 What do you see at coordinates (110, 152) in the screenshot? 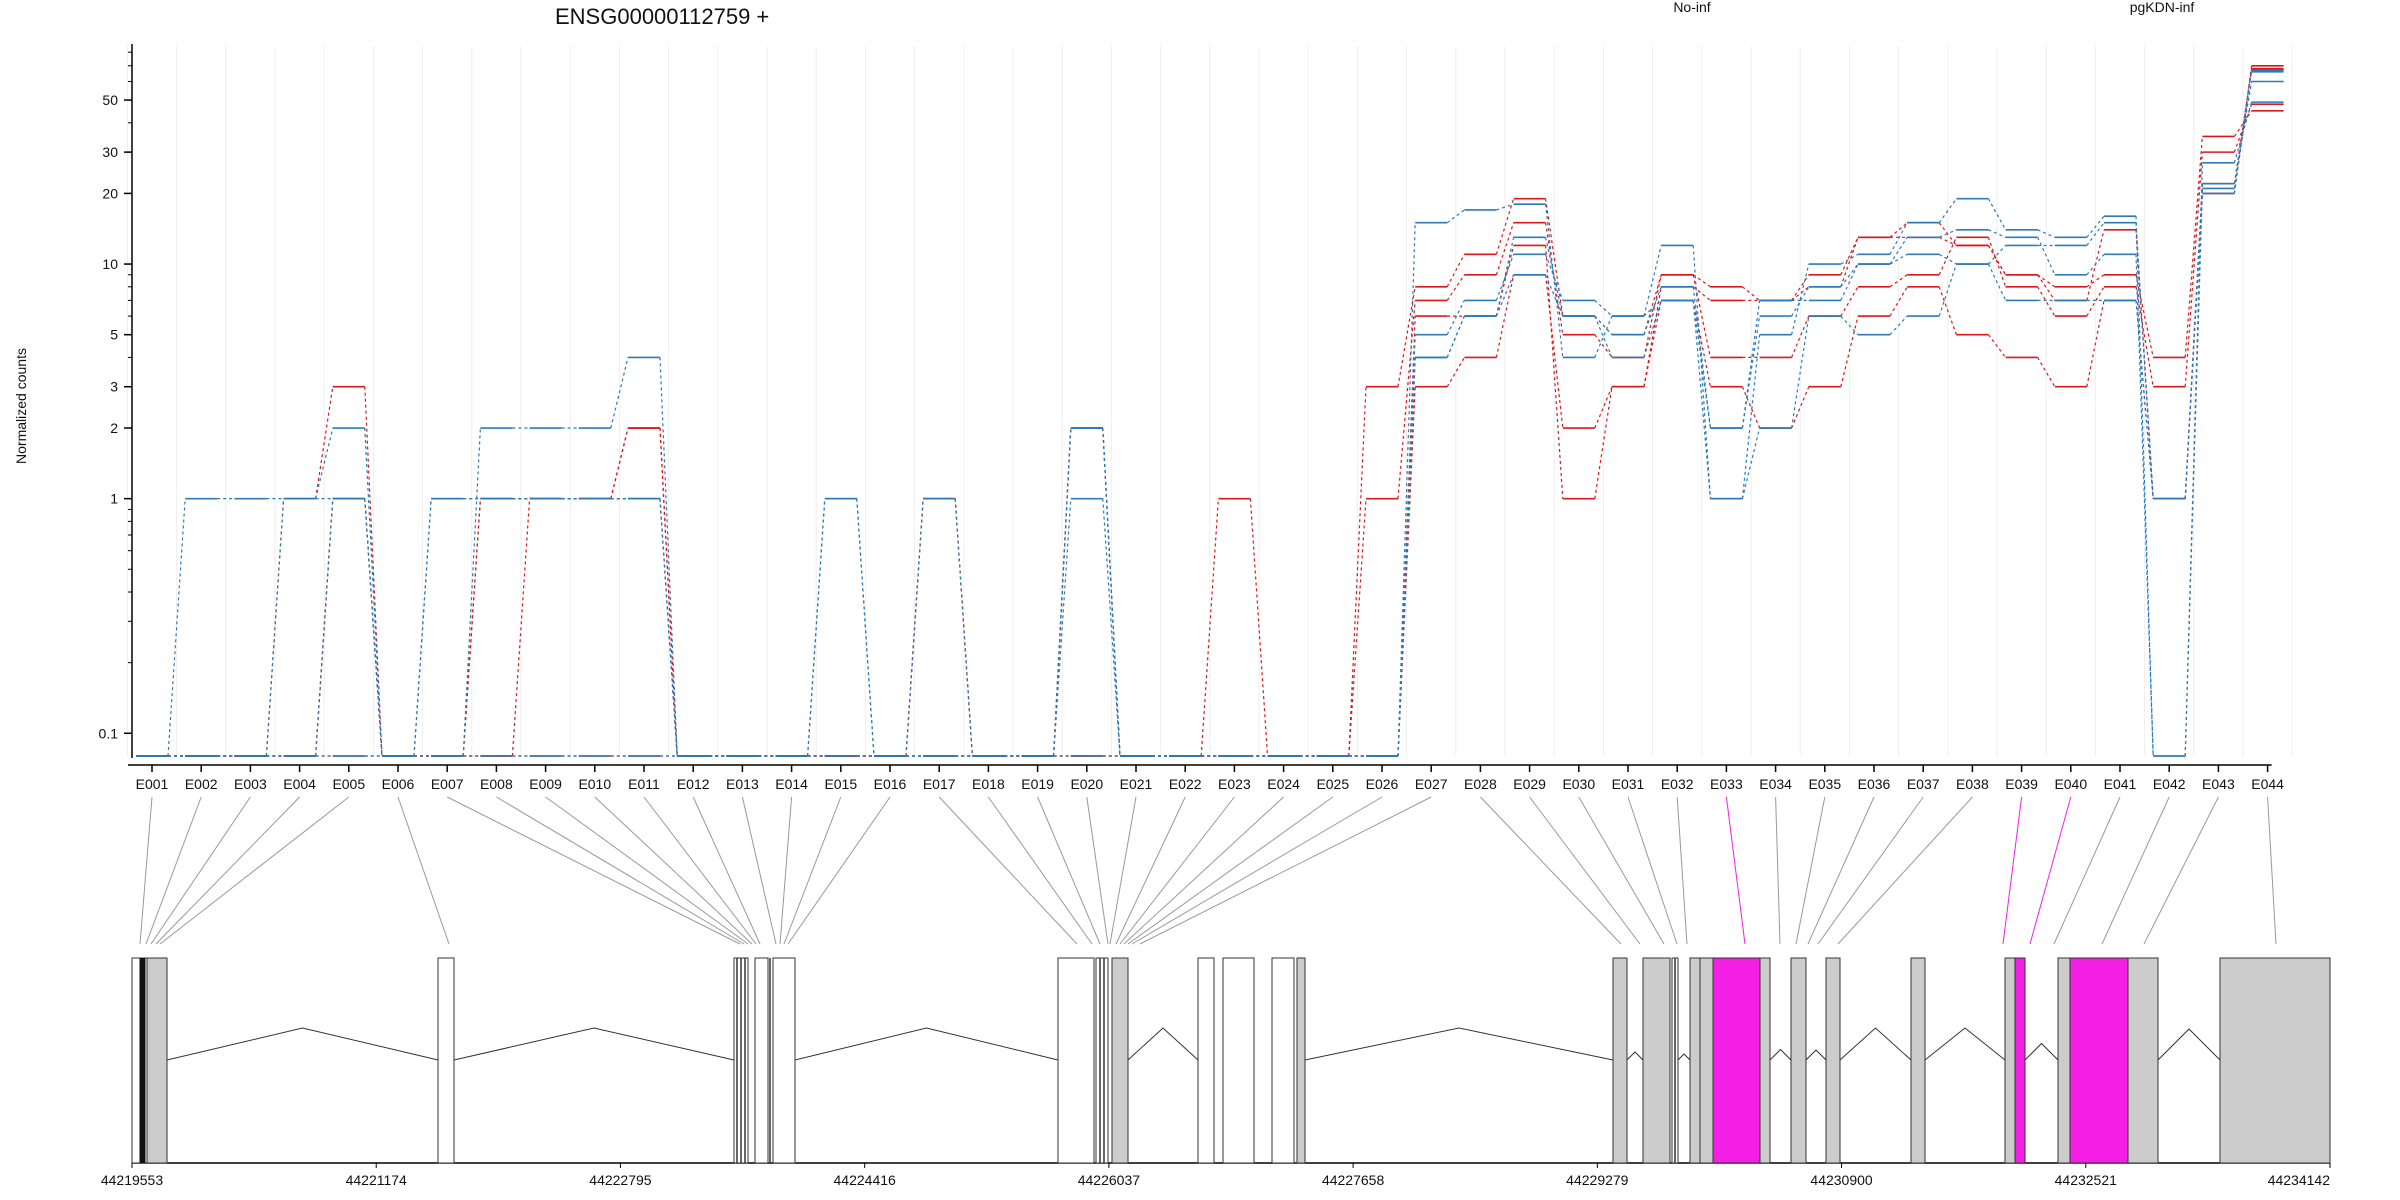
I see `y-tick-label: 30` at bounding box center [110, 152].